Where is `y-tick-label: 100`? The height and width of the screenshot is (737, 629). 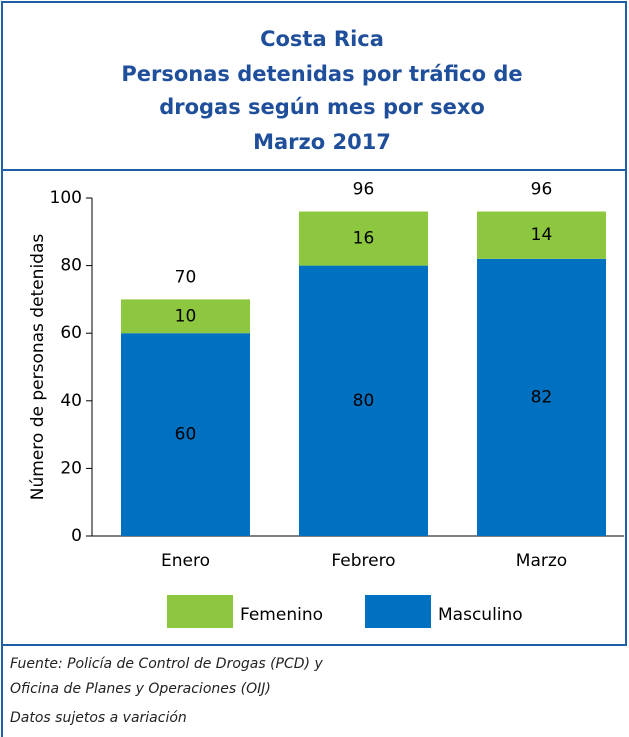 y-tick-label: 100 is located at coordinates (66, 198).